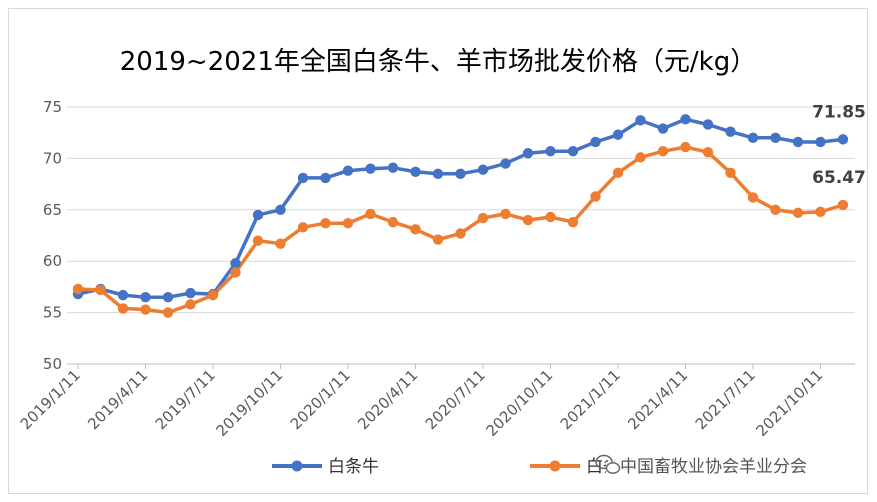  I want to click on y-tick-label: 50, so click(52, 364).